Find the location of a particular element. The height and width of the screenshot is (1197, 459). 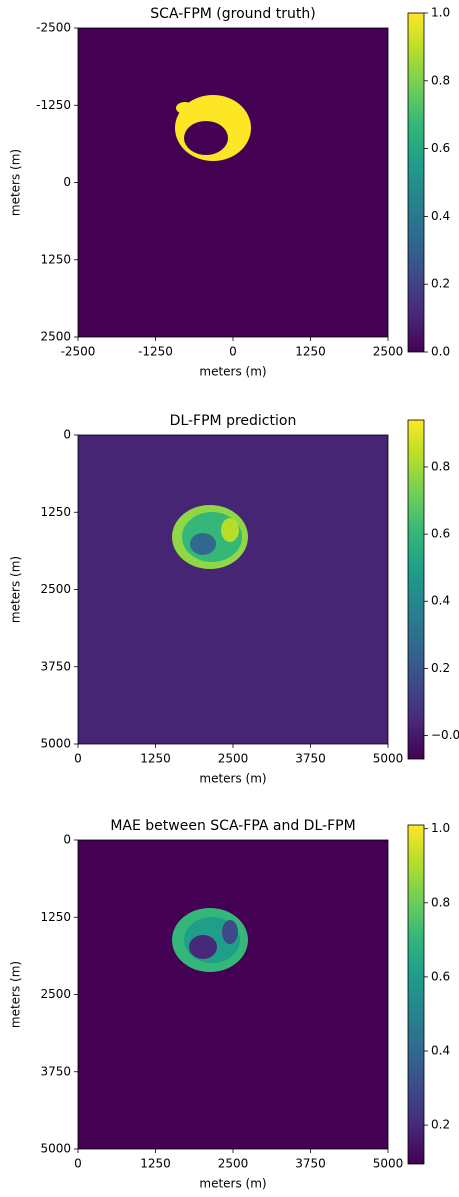

colorbar-tick-label: 0.0 is located at coordinates (440, 352).